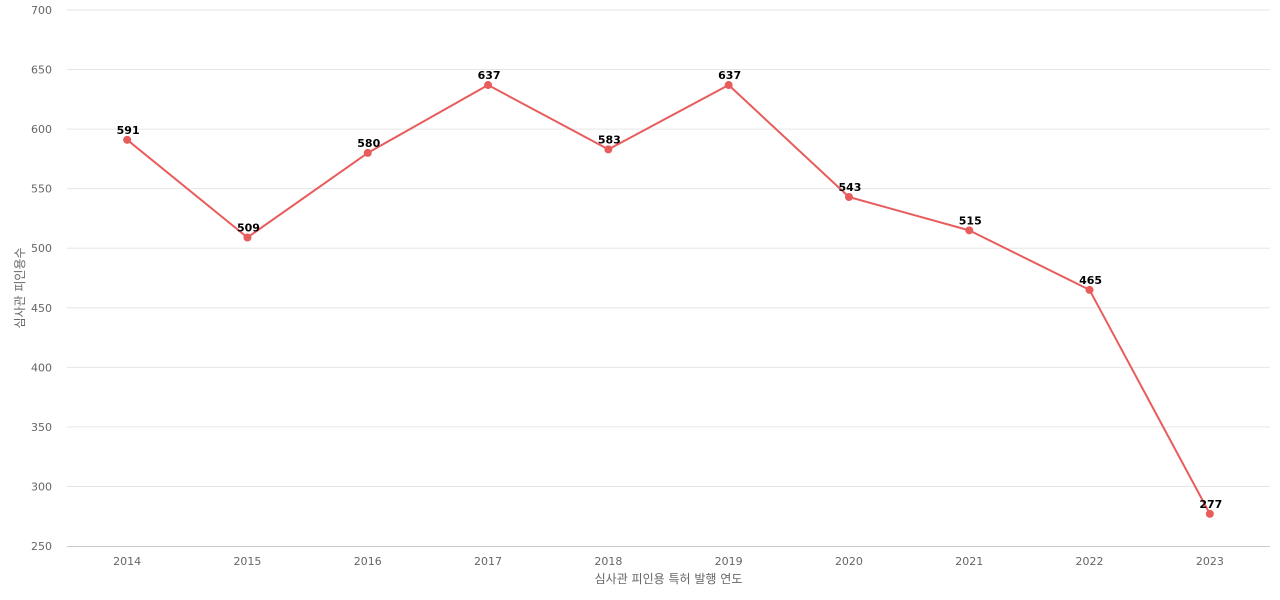 The width and height of the screenshot is (1280, 600). Describe the element at coordinates (41, 248) in the screenshot. I see `y-tick-label: 500` at that location.